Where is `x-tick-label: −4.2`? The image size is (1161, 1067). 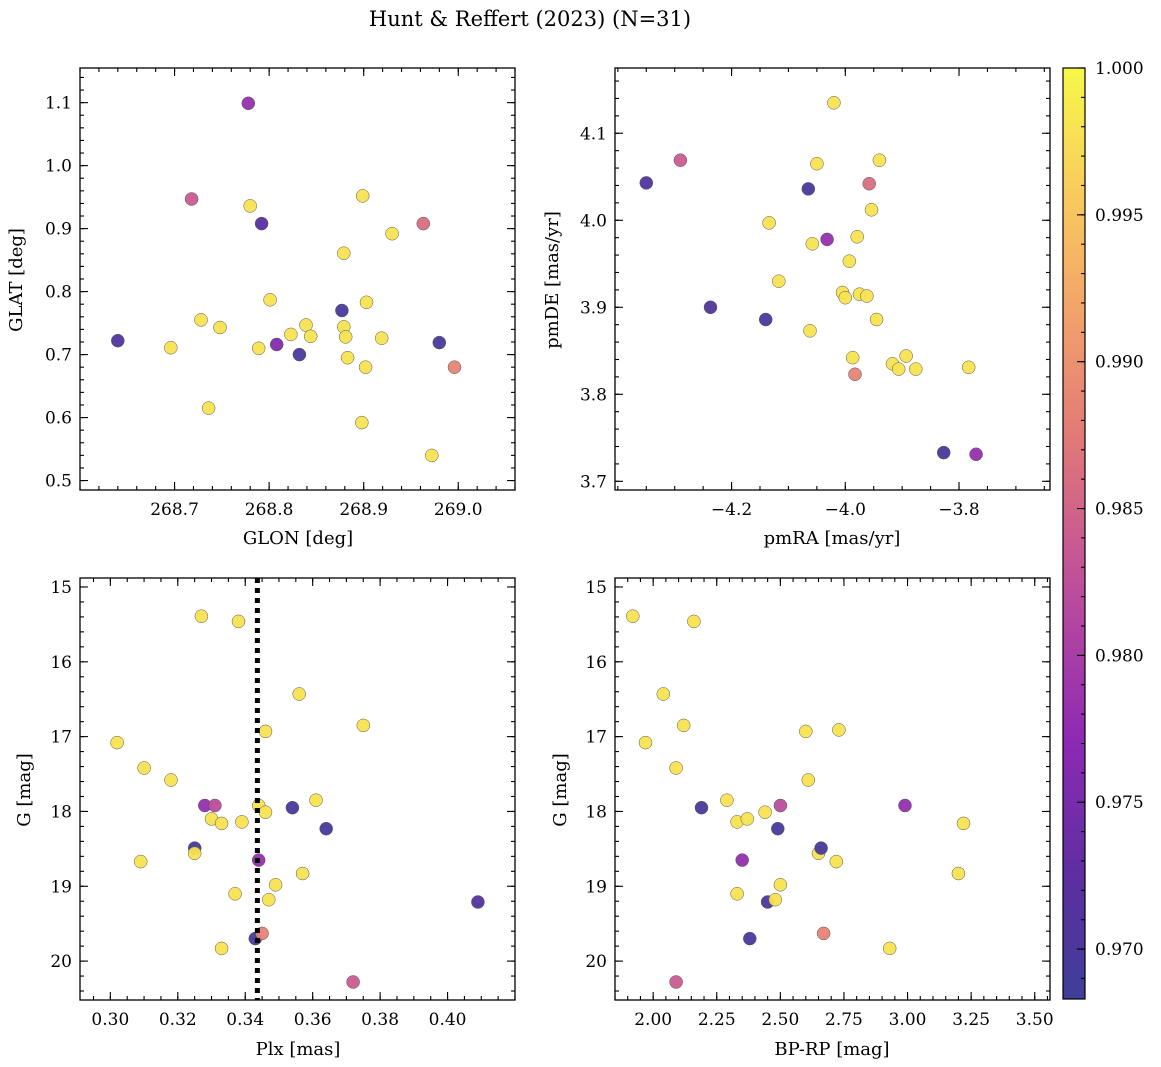
x-tick-label: −4.2 is located at coordinates (731, 510).